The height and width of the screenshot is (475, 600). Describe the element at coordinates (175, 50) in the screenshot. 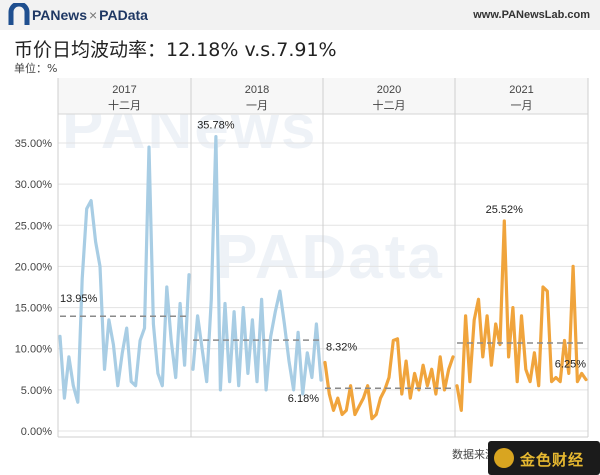

I see `chart-title: 币价日均波动率：12.18% v.s.7.91%` at that location.